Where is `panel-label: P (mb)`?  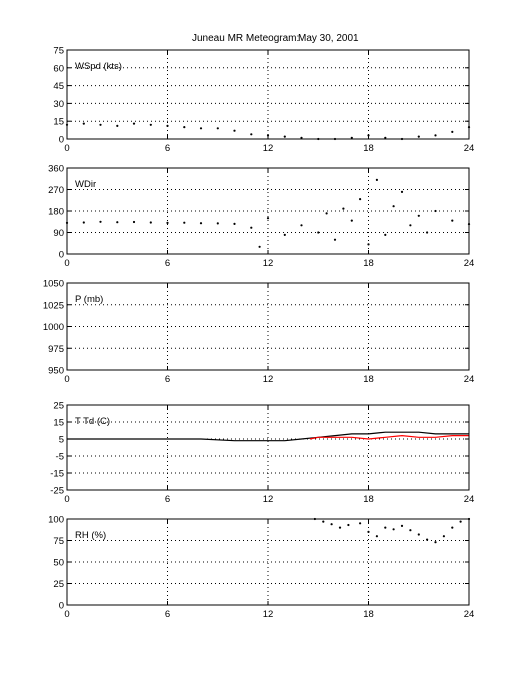 panel-label: P (mb) is located at coordinates (89, 299).